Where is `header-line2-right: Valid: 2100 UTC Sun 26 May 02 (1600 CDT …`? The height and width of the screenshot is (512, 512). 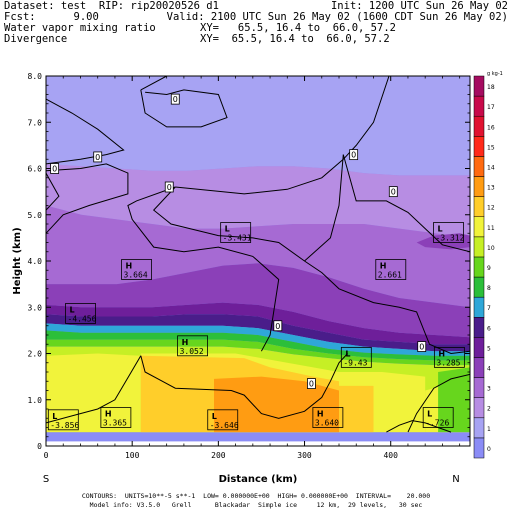 header-line2-right: Valid: 2100 UTC Sun 26 May 02 (1600 CDT … is located at coordinates (337, 17).